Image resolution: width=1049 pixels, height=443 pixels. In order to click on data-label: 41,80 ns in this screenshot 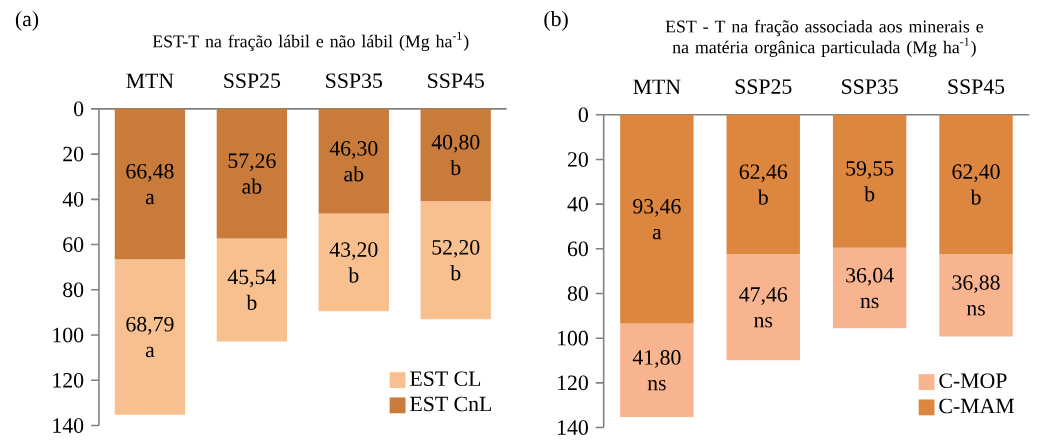, I will do `click(656, 370)`.